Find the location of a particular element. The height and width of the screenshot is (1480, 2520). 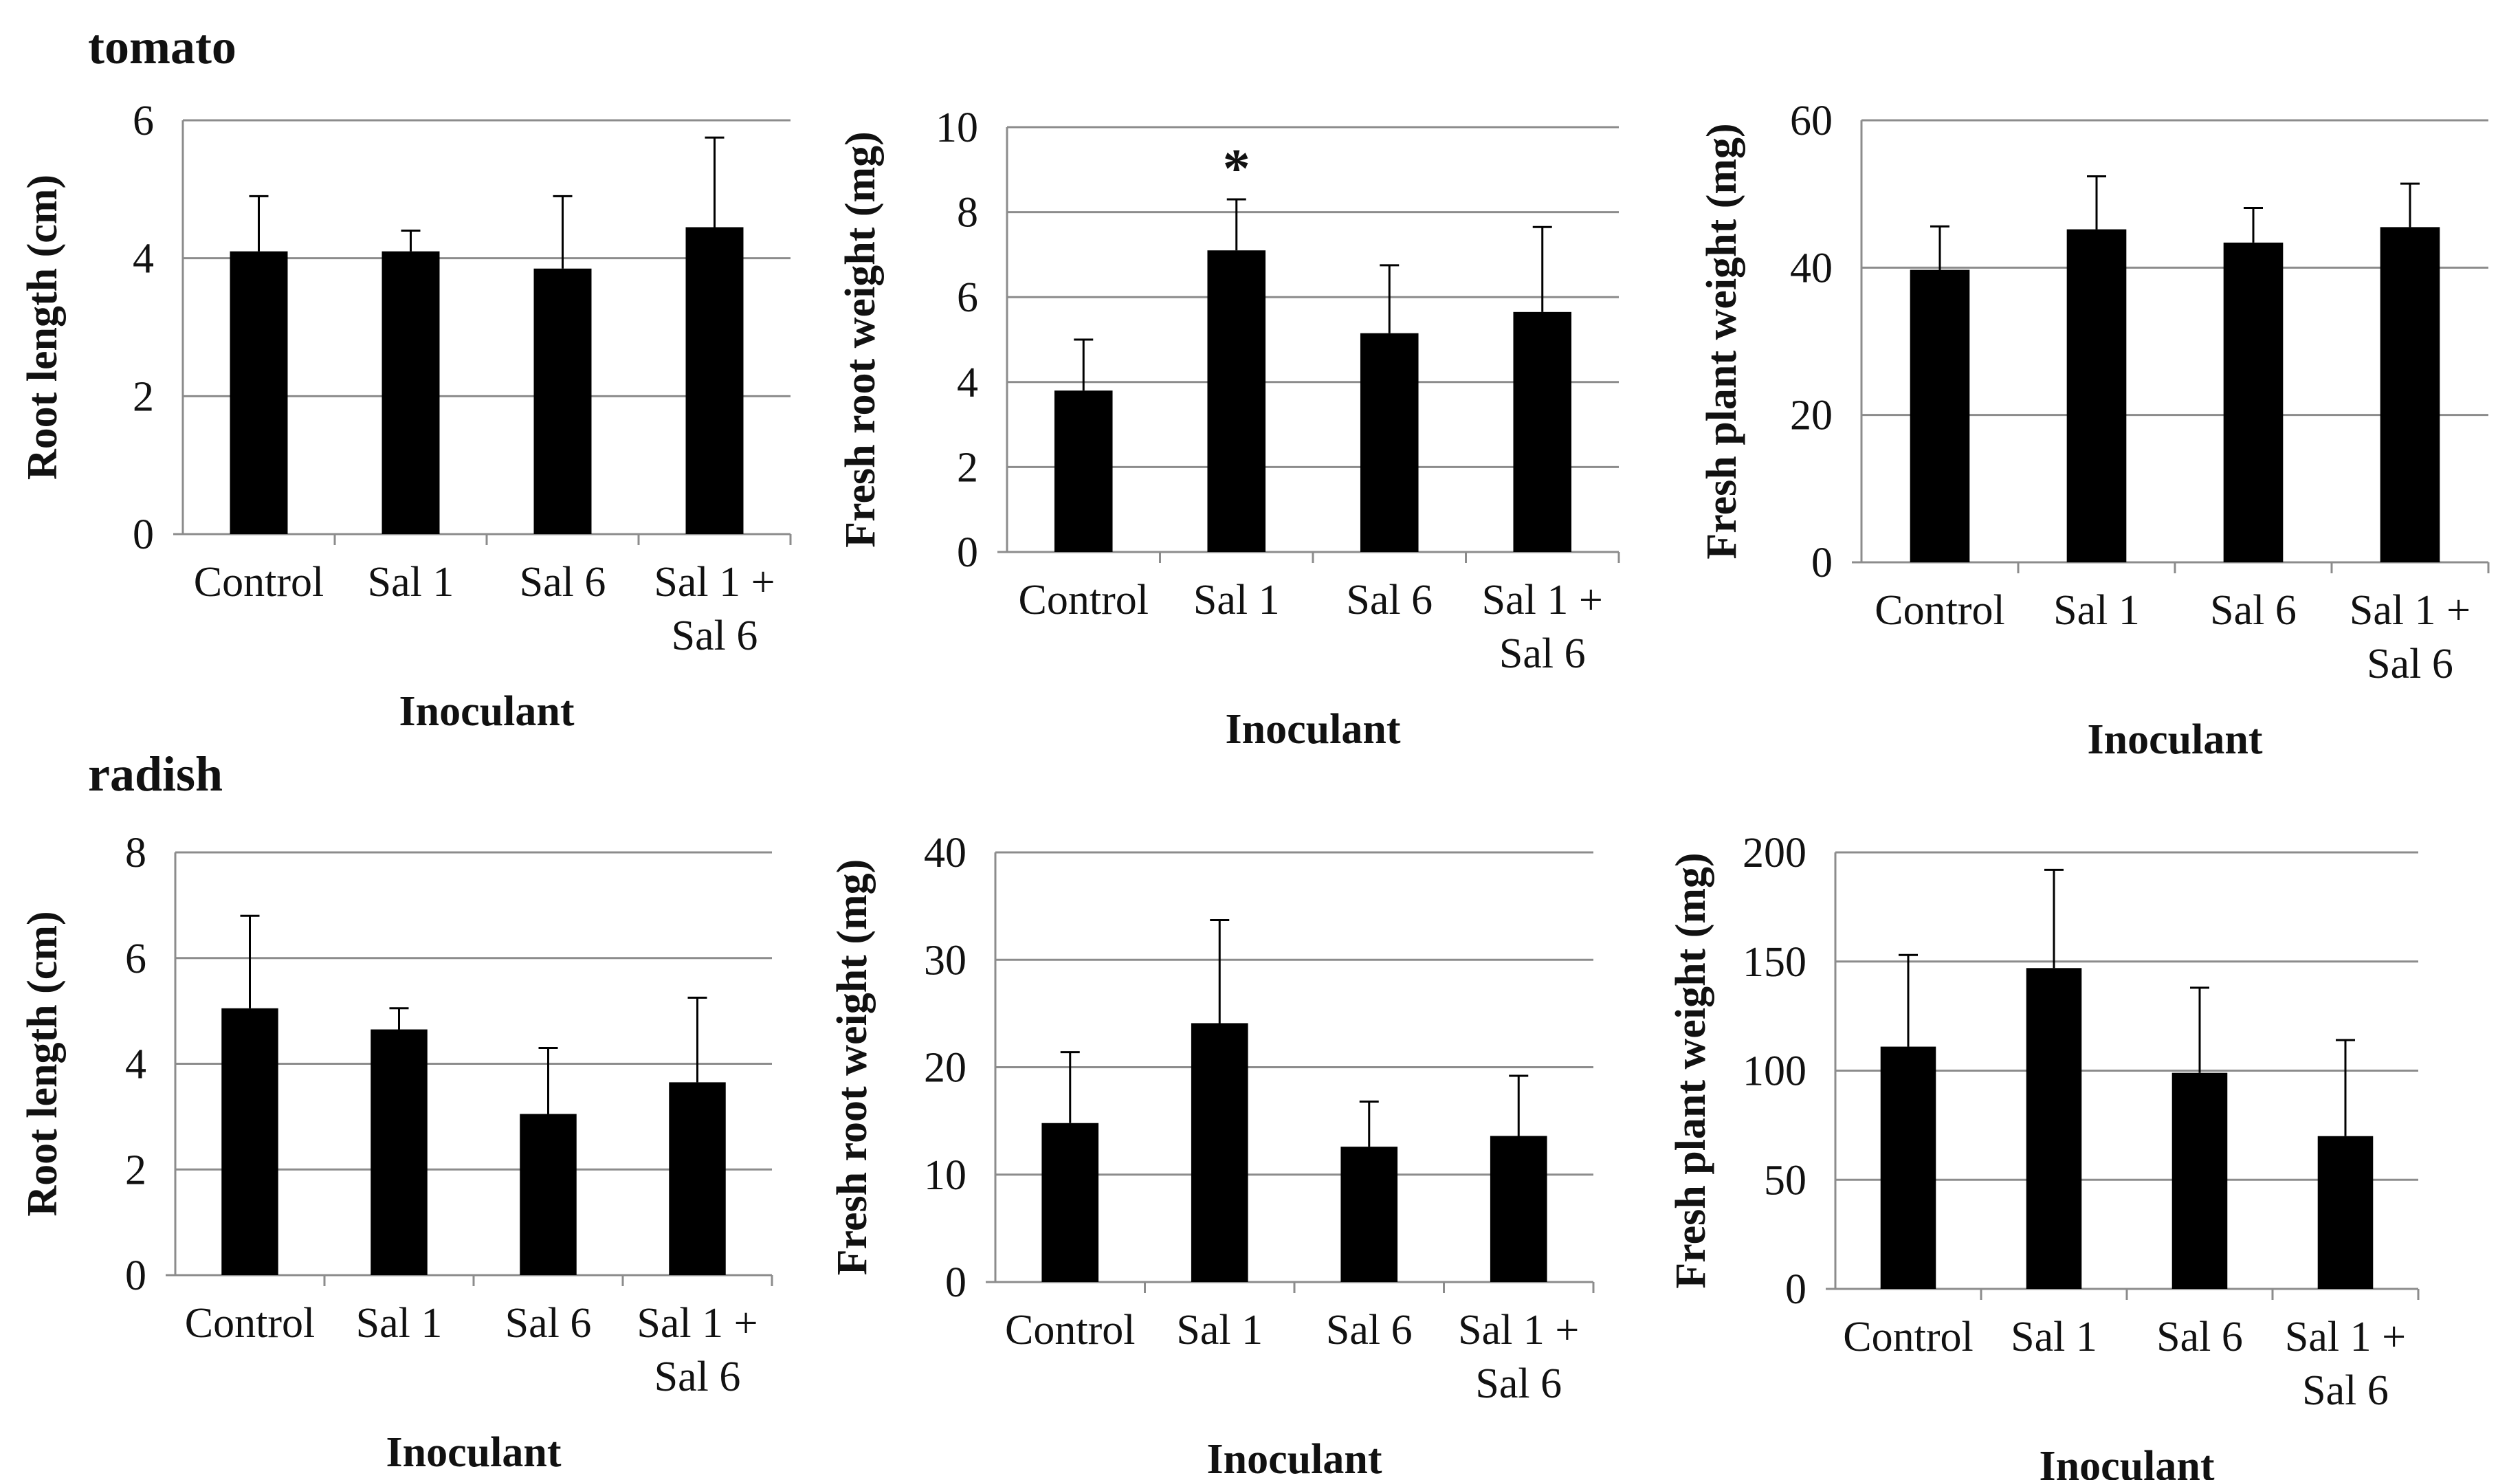

row-title-radish: radish is located at coordinates (155, 774).